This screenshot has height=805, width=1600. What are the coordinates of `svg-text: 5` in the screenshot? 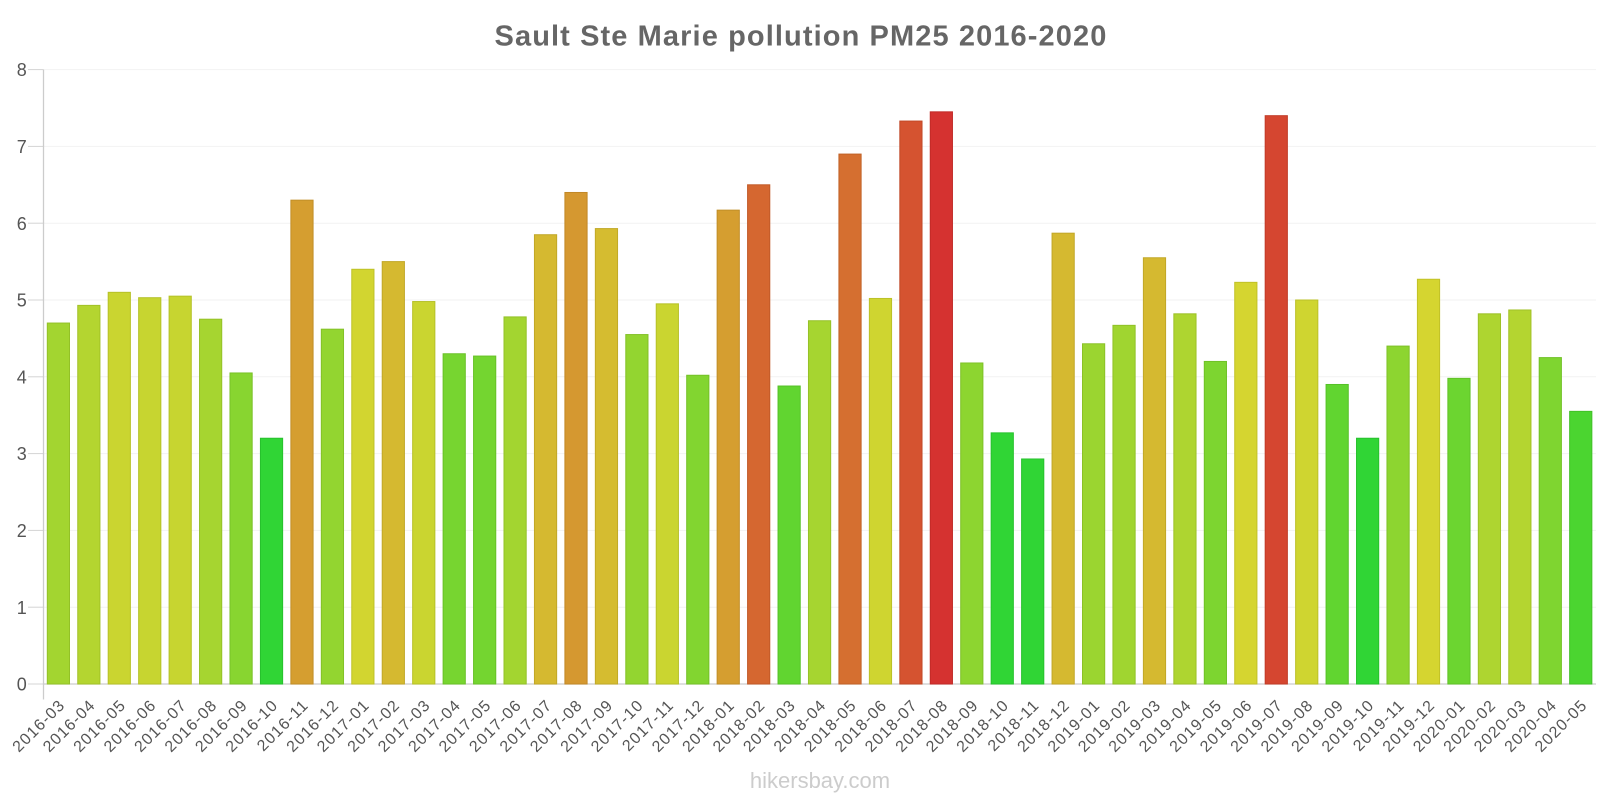 It's located at (22, 301).